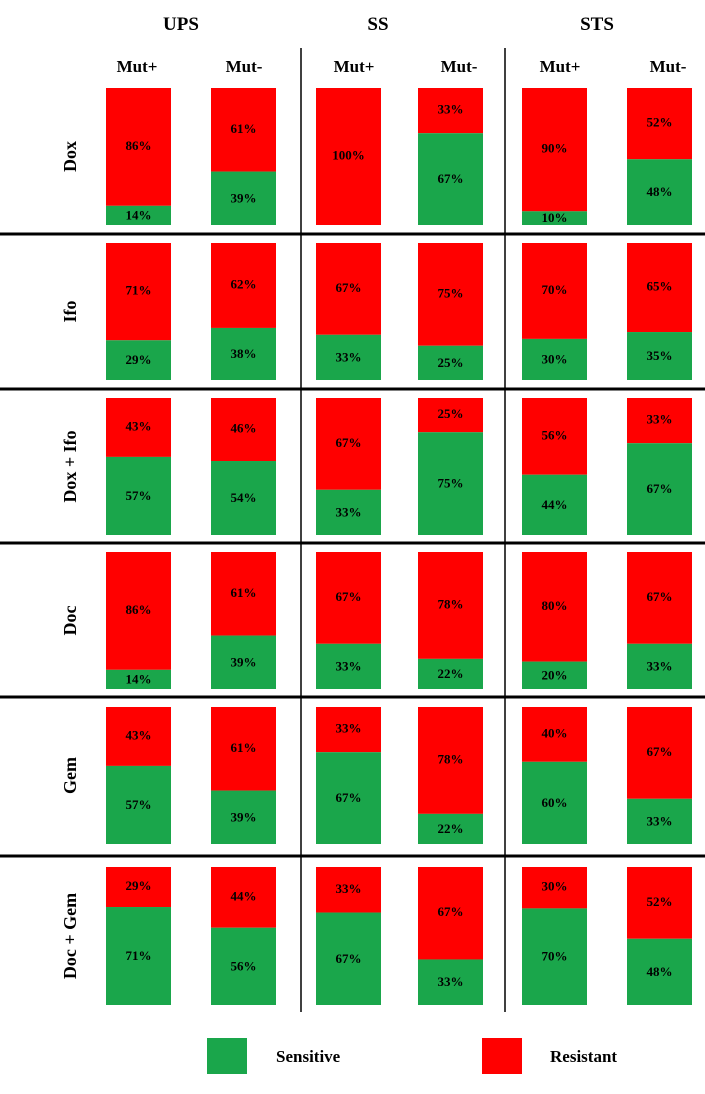  I want to click on bar-sensitive-ifo-ups-mutplus, so click(138, 360).